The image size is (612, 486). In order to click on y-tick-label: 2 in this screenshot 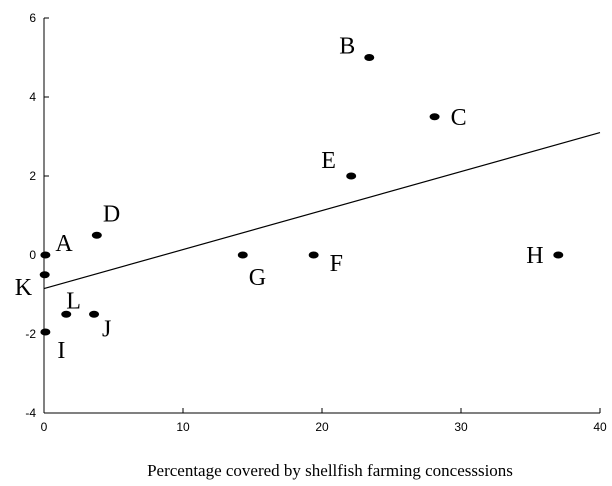, I will do `click(32, 176)`.